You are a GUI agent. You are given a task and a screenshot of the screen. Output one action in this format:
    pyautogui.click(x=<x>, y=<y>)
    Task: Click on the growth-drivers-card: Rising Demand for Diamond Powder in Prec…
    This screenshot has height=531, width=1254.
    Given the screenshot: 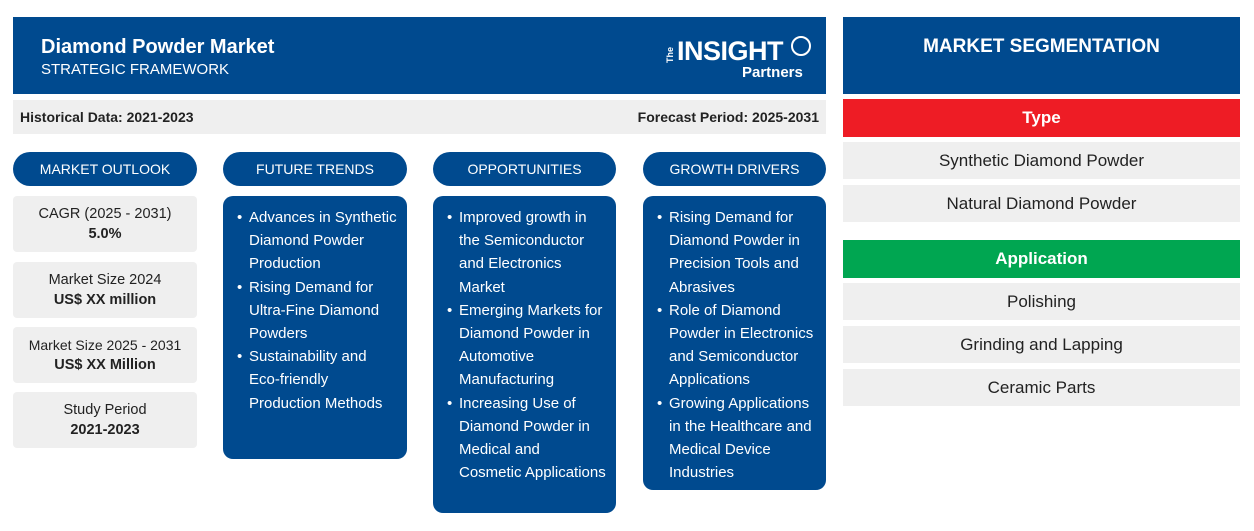 What is the action you would take?
    pyautogui.click(x=734, y=343)
    